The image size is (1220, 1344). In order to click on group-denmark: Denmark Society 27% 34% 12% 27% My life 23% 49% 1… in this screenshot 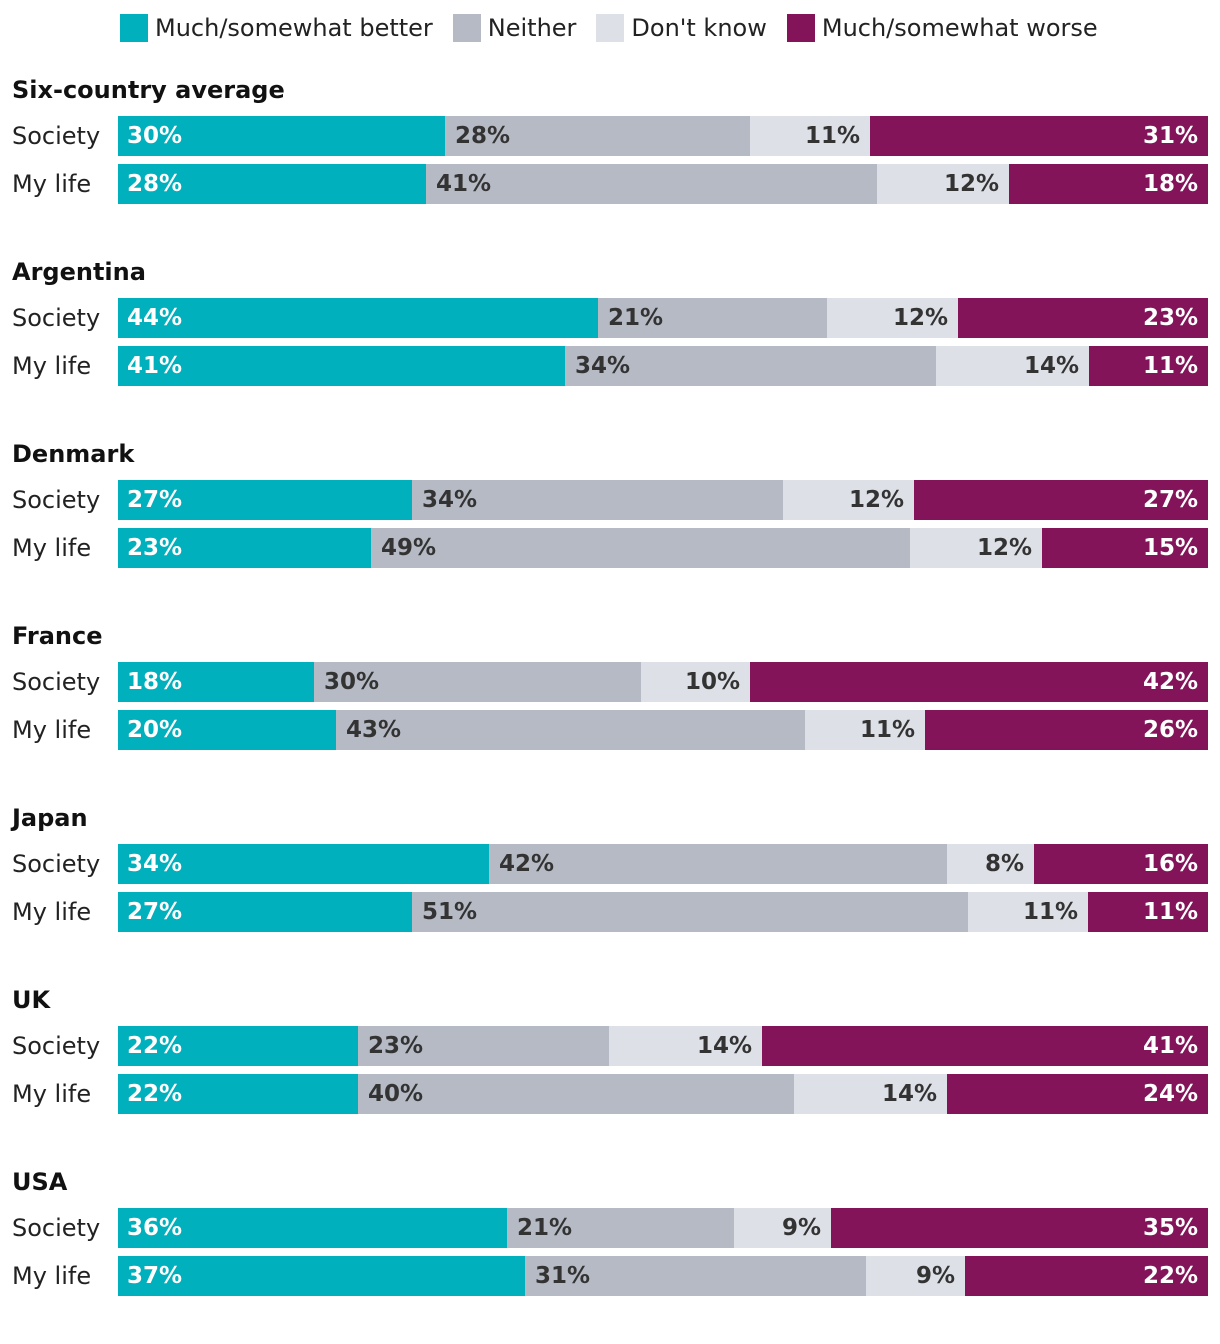, I will do `click(610, 525)`.